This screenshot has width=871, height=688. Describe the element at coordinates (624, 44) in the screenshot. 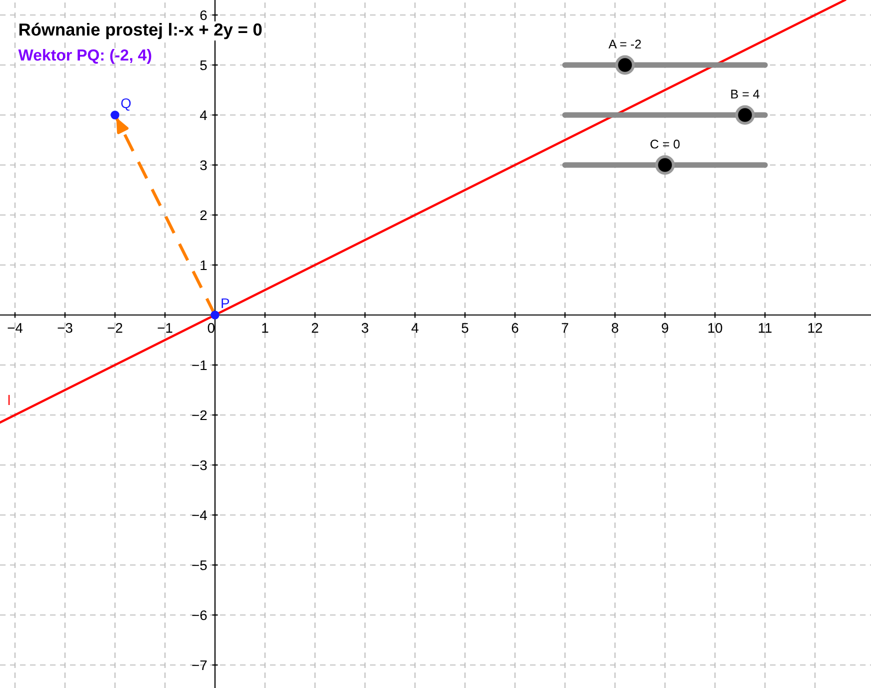

I see `annotation: A = -2` at that location.